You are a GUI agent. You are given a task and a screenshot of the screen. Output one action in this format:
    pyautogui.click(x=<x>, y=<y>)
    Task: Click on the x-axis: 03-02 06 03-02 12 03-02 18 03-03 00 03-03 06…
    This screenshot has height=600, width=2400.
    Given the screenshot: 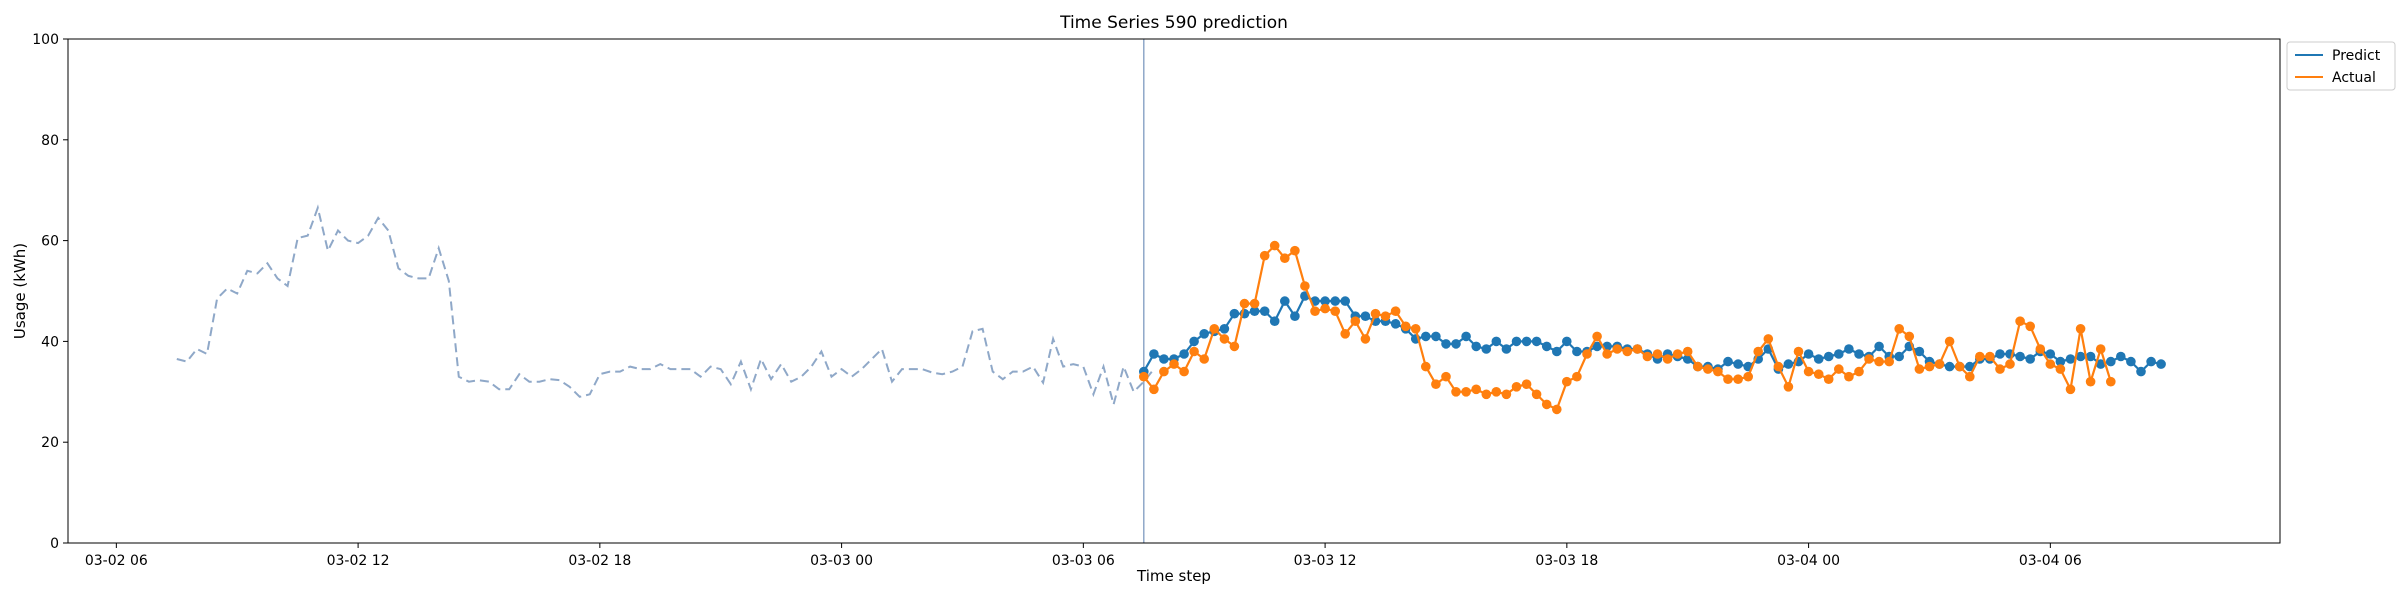 What is the action you would take?
    pyautogui.click(x=1083, y=556)
    